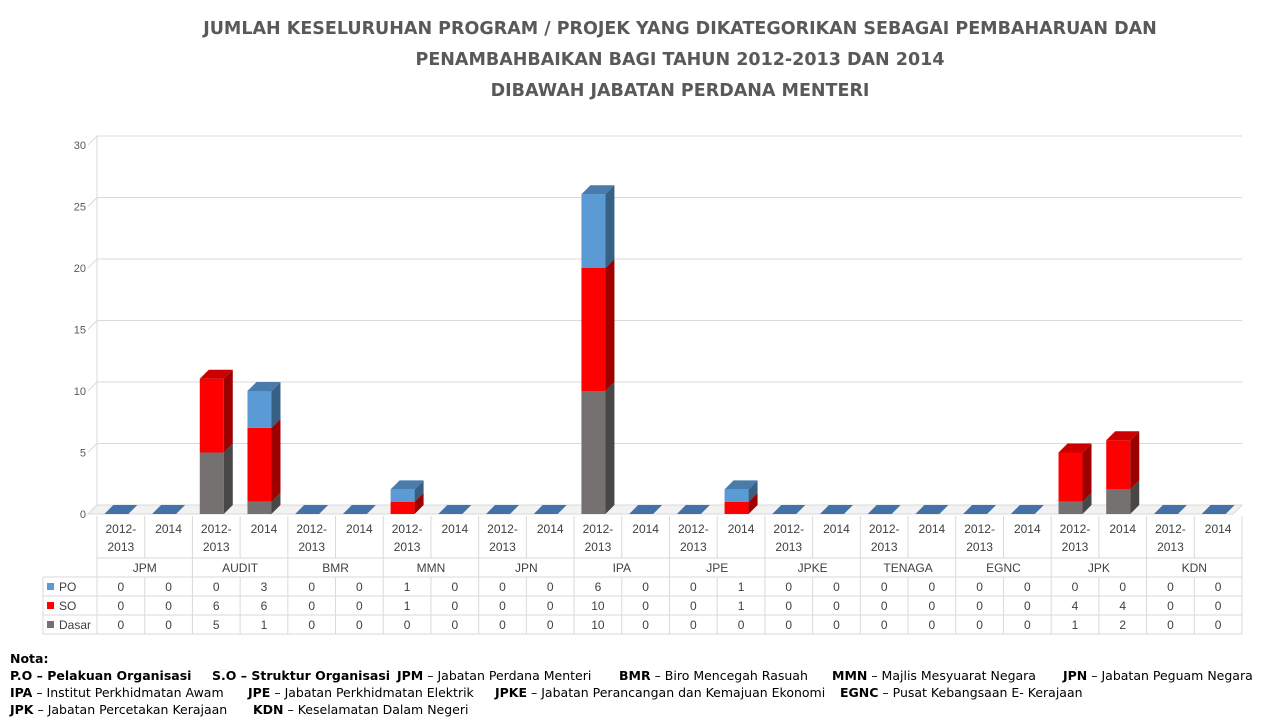 The image size is (1280, 720). Describe the element at coordinates (361, 692) in the screenshot. I see `note-item: JPE – Jabatan Perkhidmatan Elektrik` at that location.